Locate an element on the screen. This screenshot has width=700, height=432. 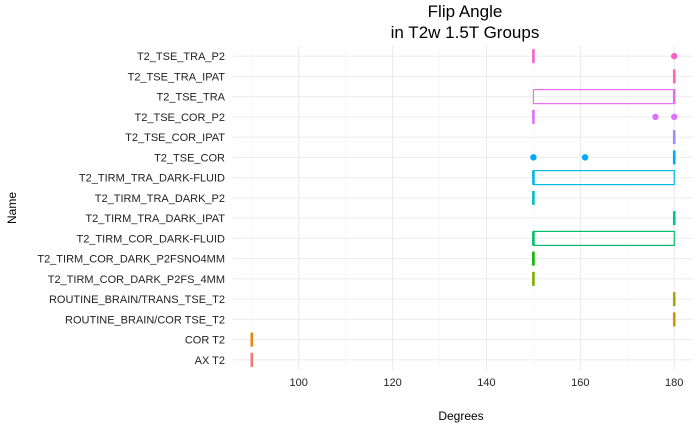
y-axis-title: Name is located at coordinates (12, 208).